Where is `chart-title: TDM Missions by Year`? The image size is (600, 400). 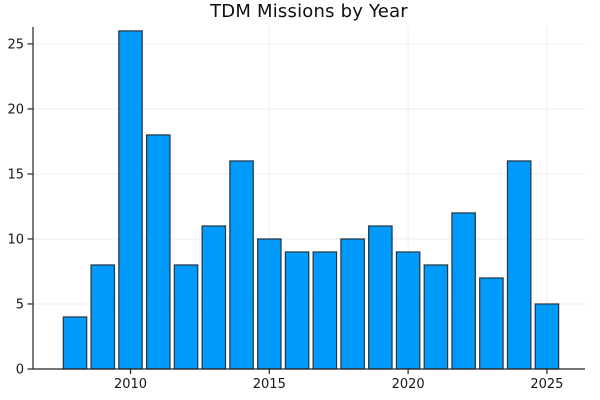
chart-title: TDM Missions by Year is located at coordinates (309, 11).